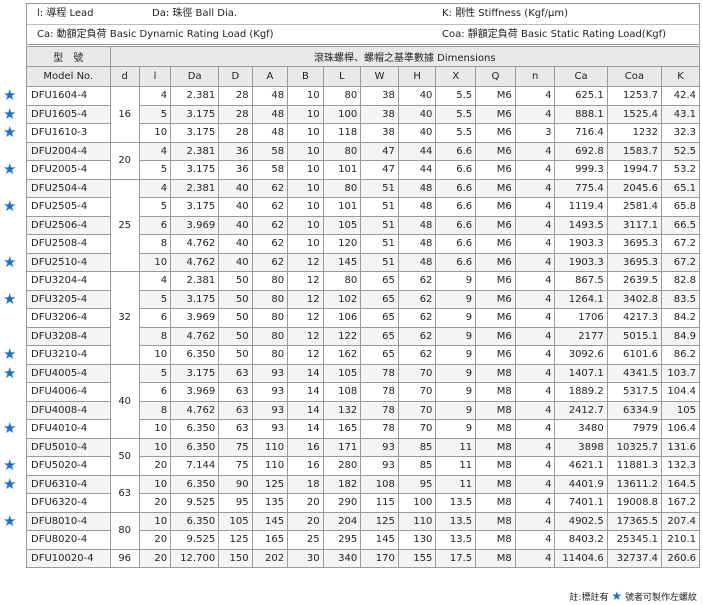  I want to click on cell-h: 155, so click(417, 558).